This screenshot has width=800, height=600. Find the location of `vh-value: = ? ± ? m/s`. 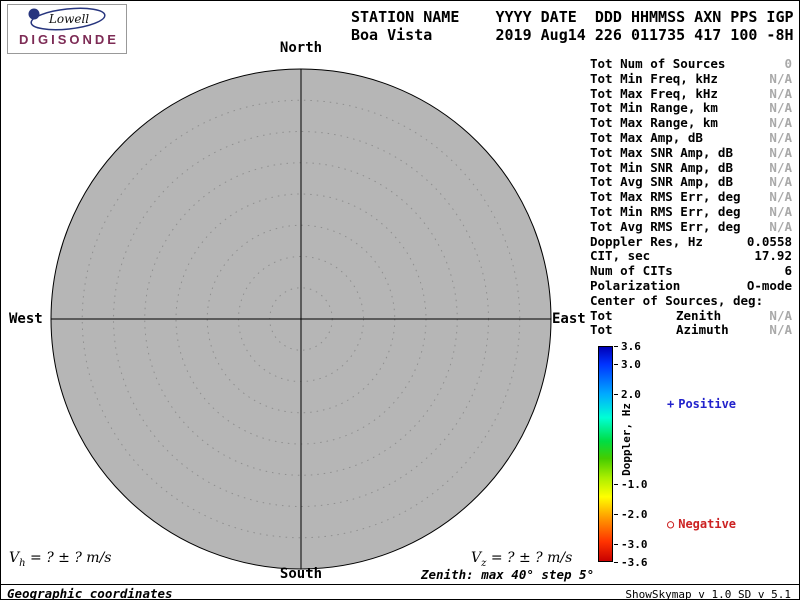

vh-value: = ? ± ? m/s is located at coordinates (68, 558).